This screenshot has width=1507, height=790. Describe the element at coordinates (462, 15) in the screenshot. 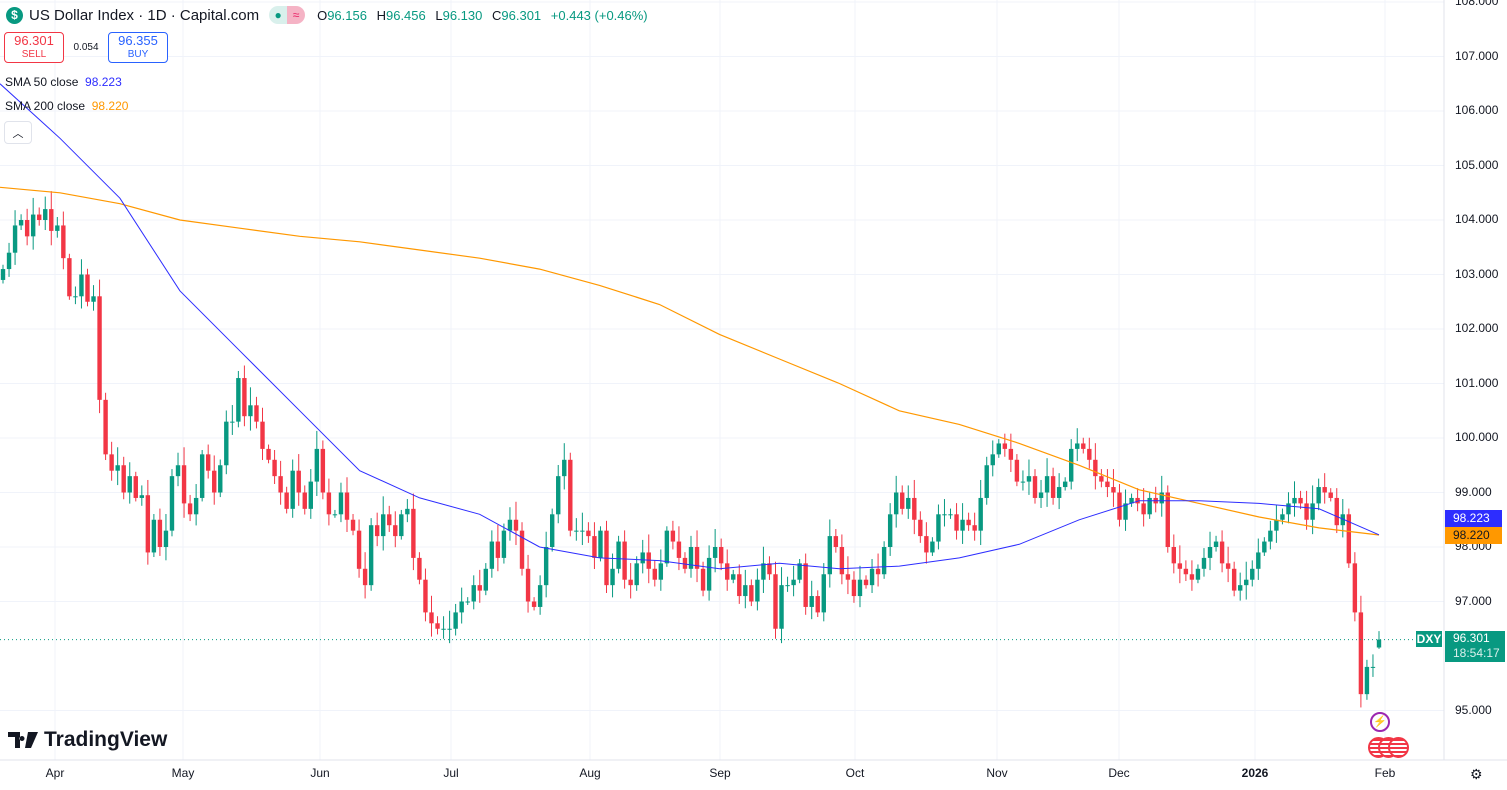

I see `low-value: 96.130` at that location.